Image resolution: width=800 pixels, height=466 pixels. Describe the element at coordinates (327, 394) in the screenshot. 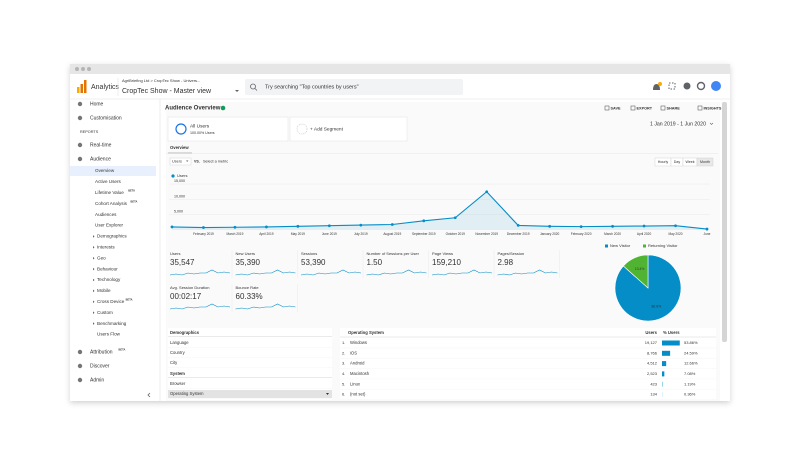

I see `selected-arrow` at that location.